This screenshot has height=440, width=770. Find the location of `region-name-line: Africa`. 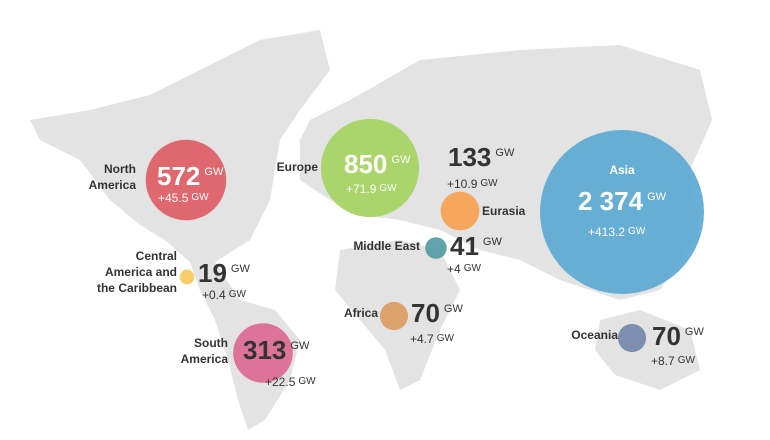

region-name-line: Africa is located at coordinates (361, 313).